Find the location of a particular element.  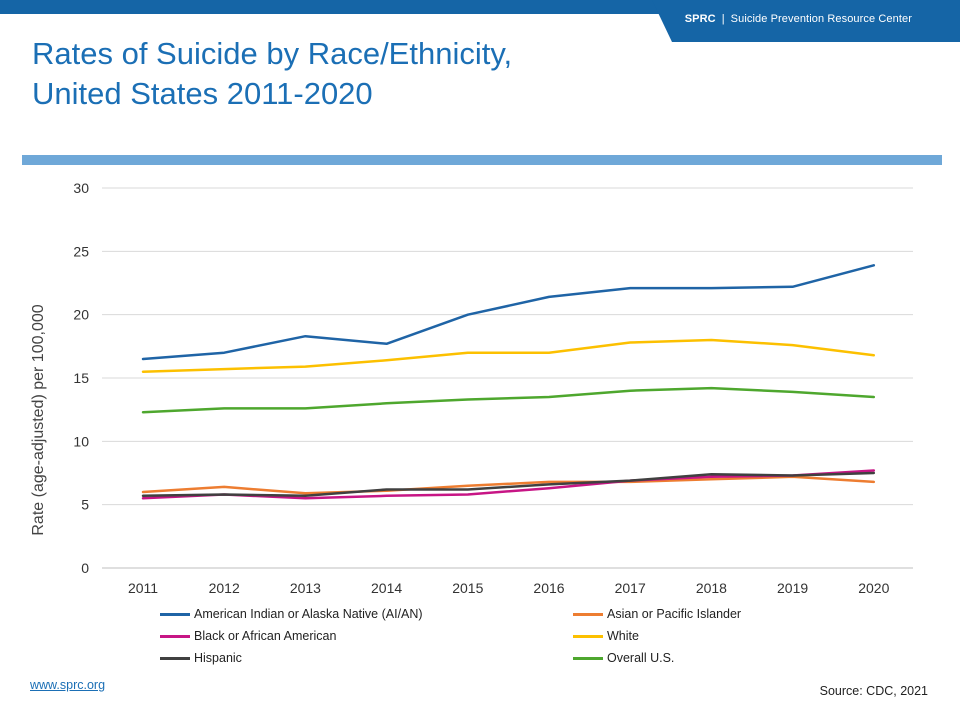

org-abbreviation: SPRC is located at coordinates (700, 19).